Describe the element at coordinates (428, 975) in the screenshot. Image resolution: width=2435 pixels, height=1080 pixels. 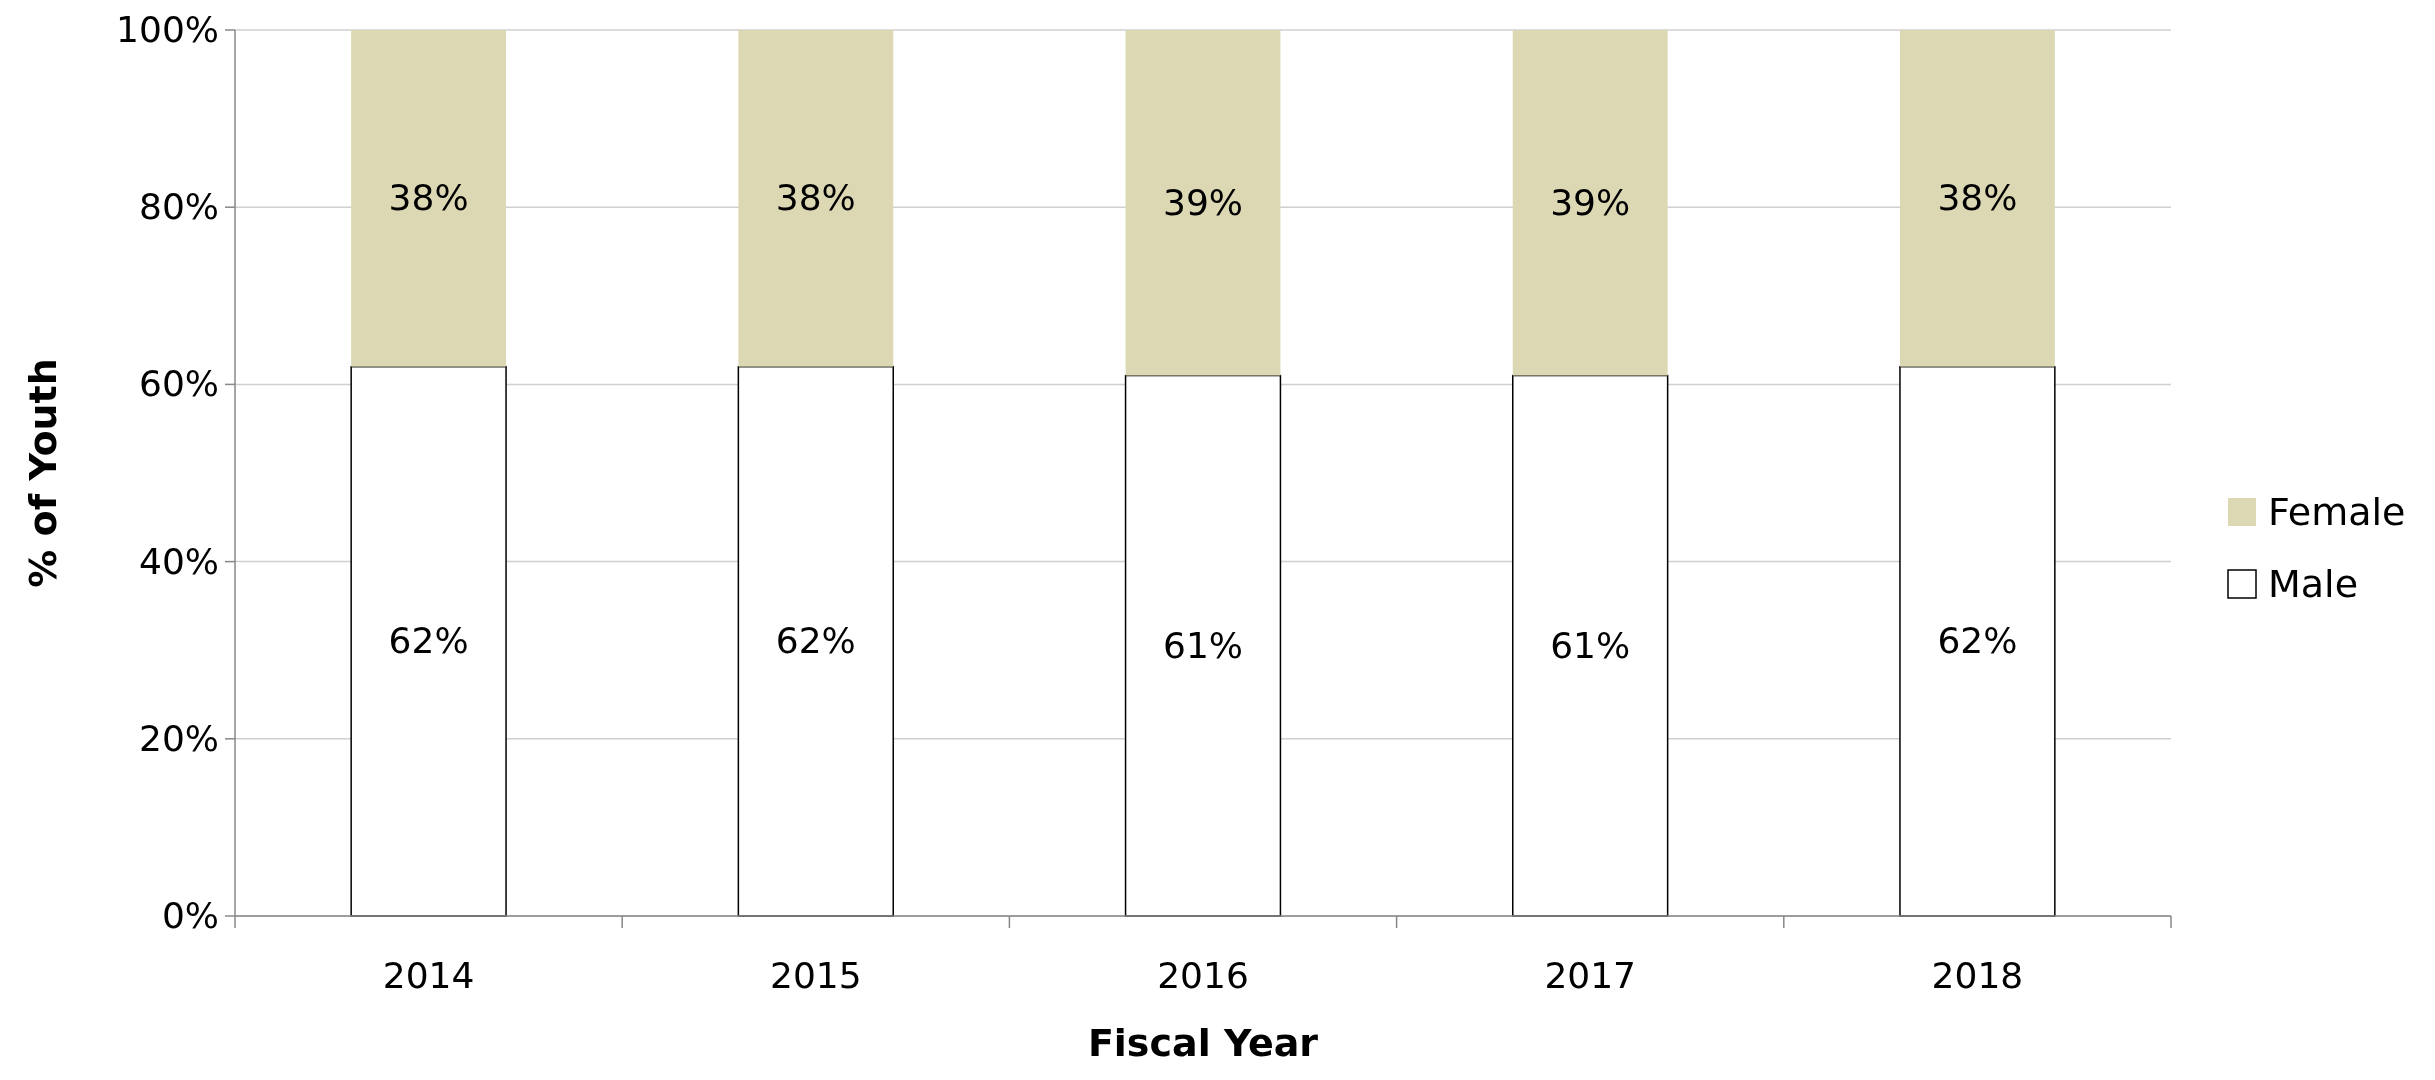
I see `x-tick-label: 2014` at that location.